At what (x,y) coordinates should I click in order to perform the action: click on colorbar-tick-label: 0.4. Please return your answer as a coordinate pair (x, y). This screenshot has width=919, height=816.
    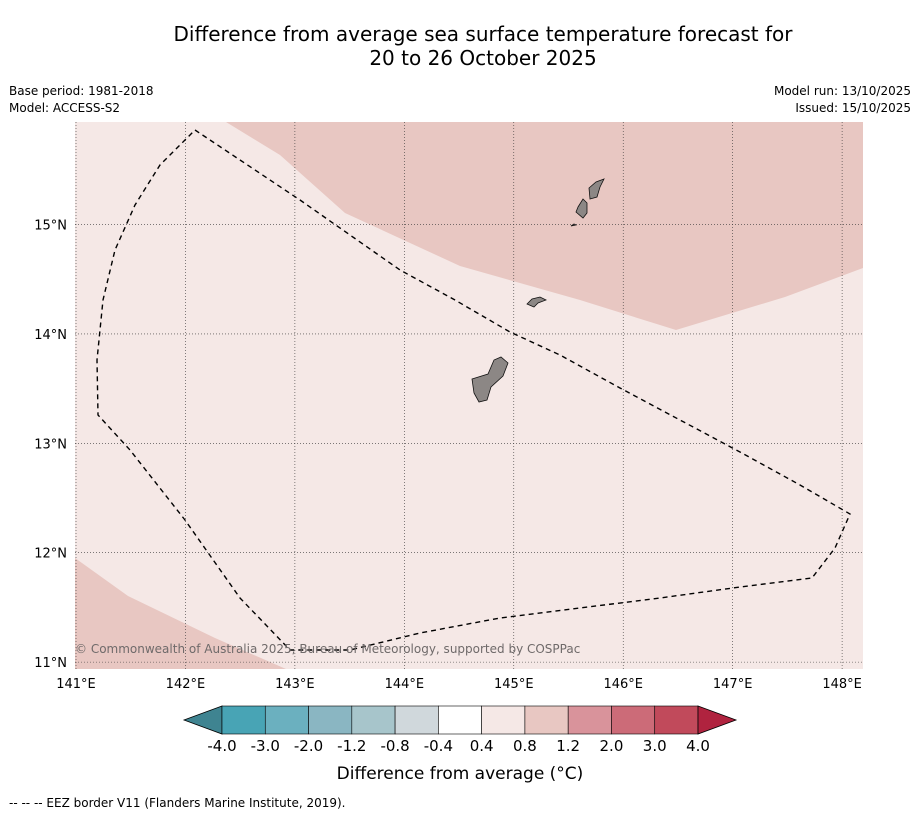
    Looking at the image, I should click on (482, 746).